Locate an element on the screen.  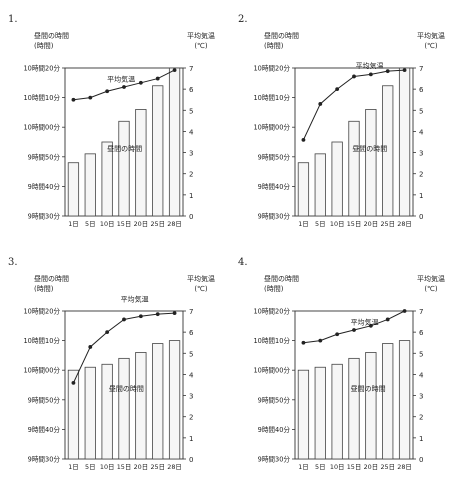
category-label: 5日 is located at coordinates (90, 467).